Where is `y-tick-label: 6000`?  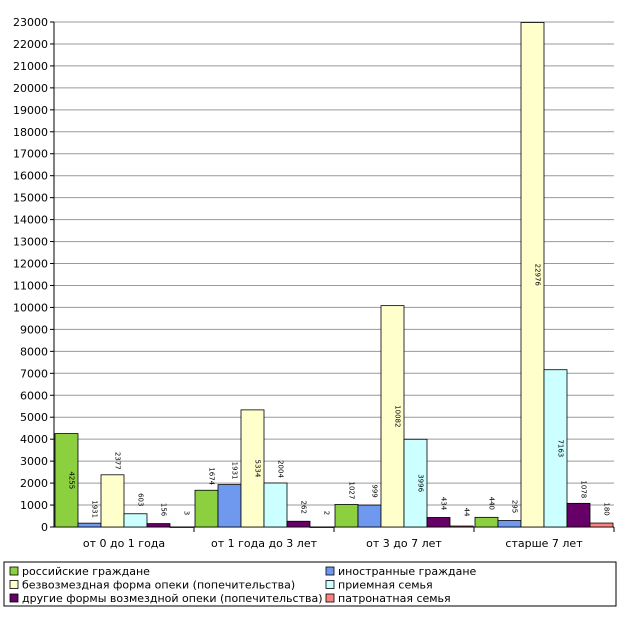 y-tick-label: 6000 is located at coordinates (34, 395).